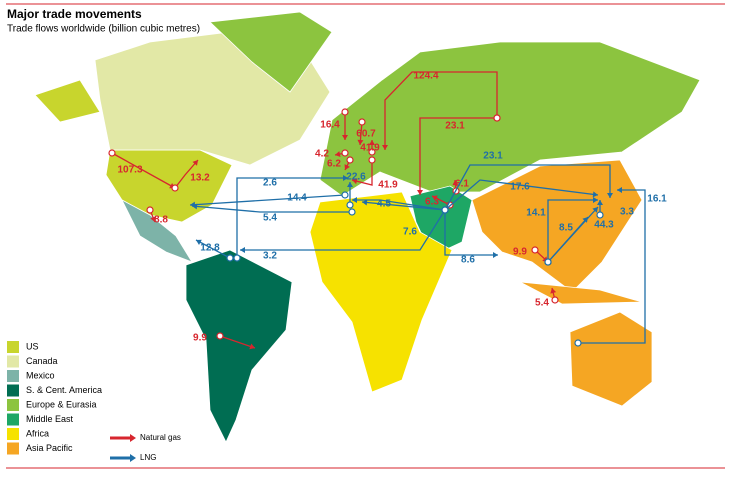 Image resolution: width=731 pixels, height=483 pixels. Describe the element at coordinates (536, 213) in the screenshot. I see `flow-label: 14.1` at that location.